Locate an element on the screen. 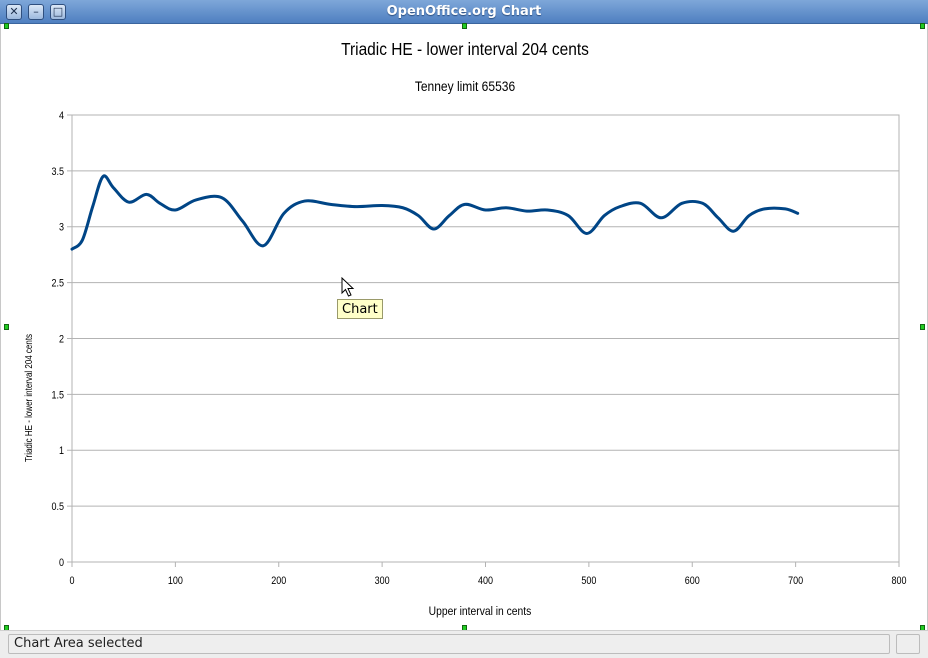  x-tick-label: 500 is located at coordinates (588, 581).